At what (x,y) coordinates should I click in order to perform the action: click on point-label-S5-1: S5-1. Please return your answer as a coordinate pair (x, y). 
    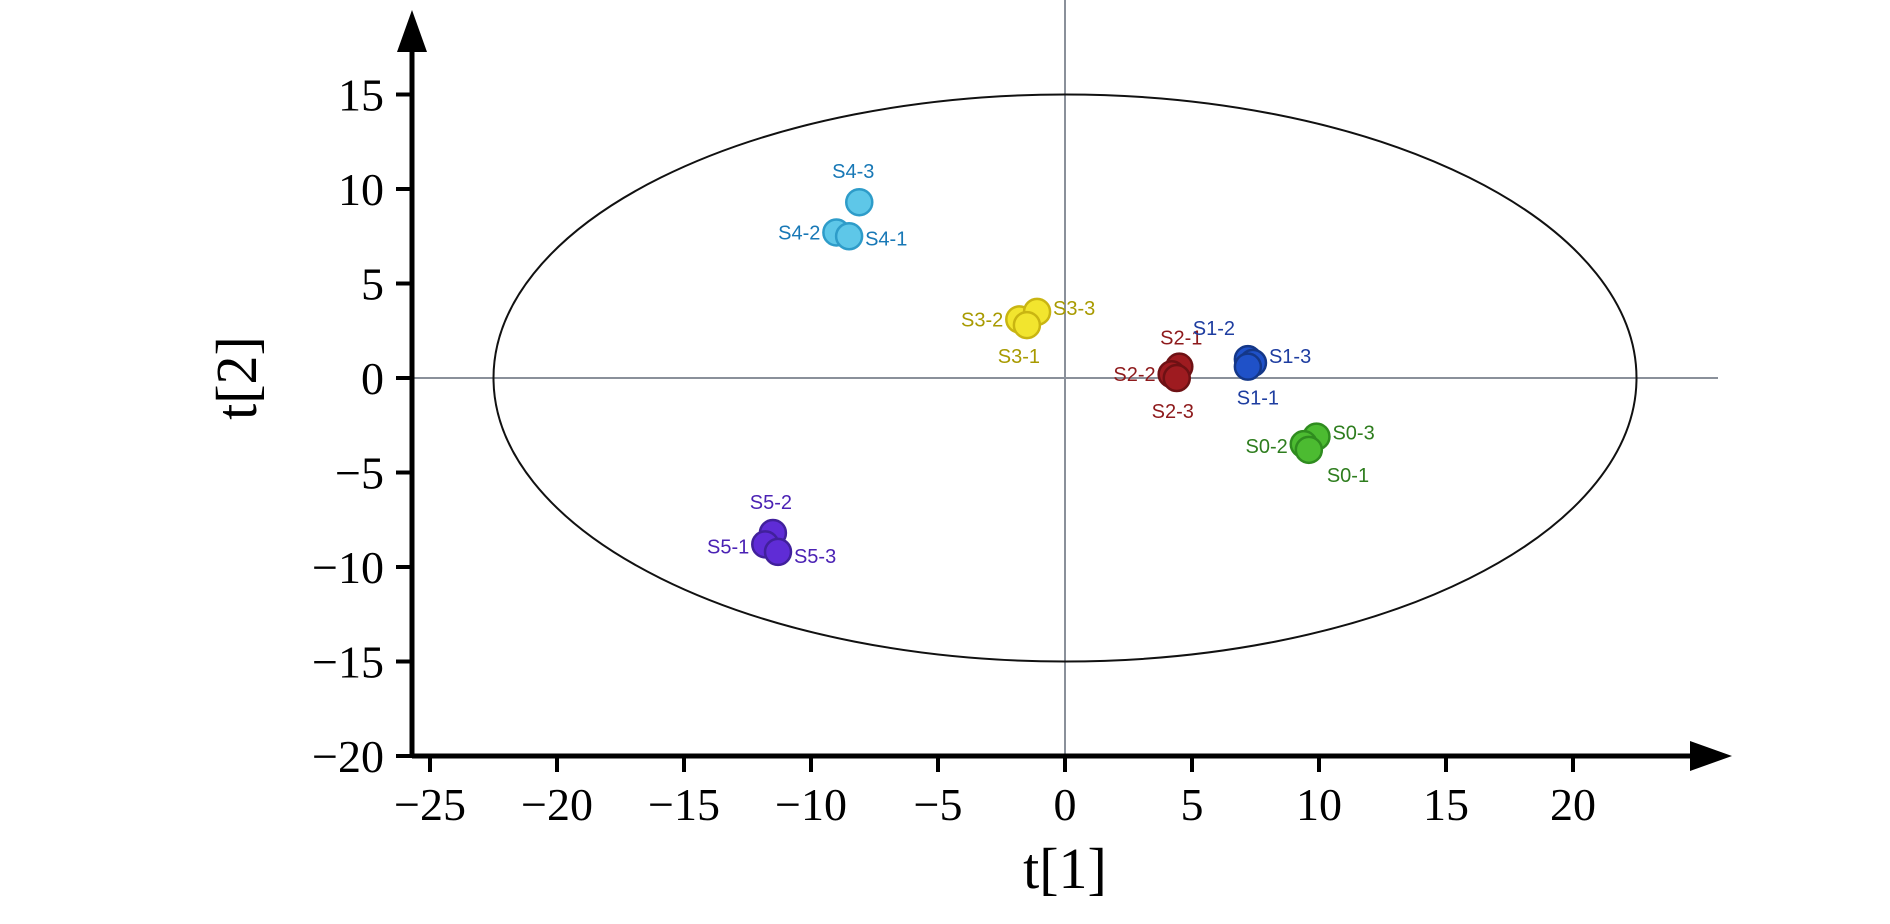
    Looking at the image, I should click on (728, 547).